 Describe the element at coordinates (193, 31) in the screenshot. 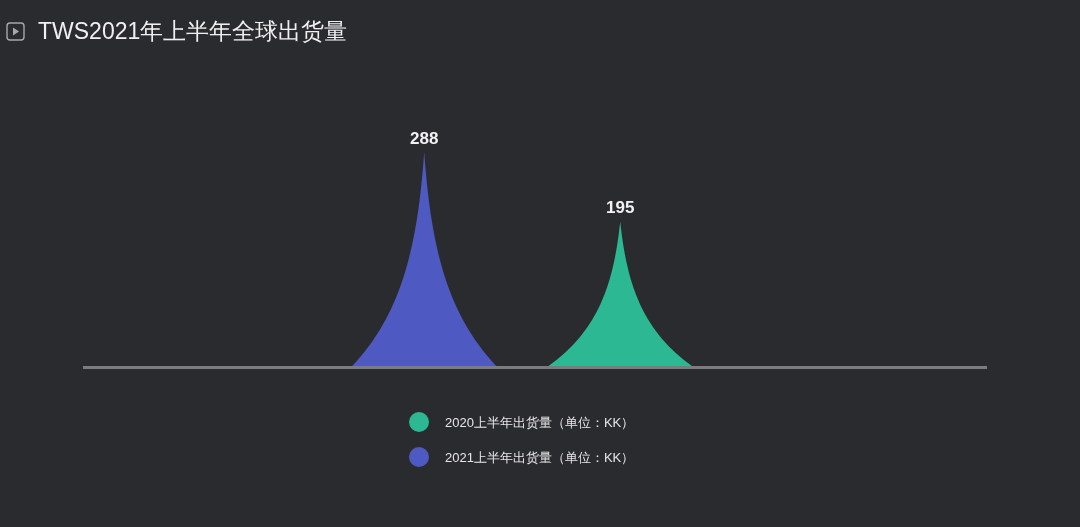

I see `chart-title: TWS2021年上半年全球出货量` at that location.